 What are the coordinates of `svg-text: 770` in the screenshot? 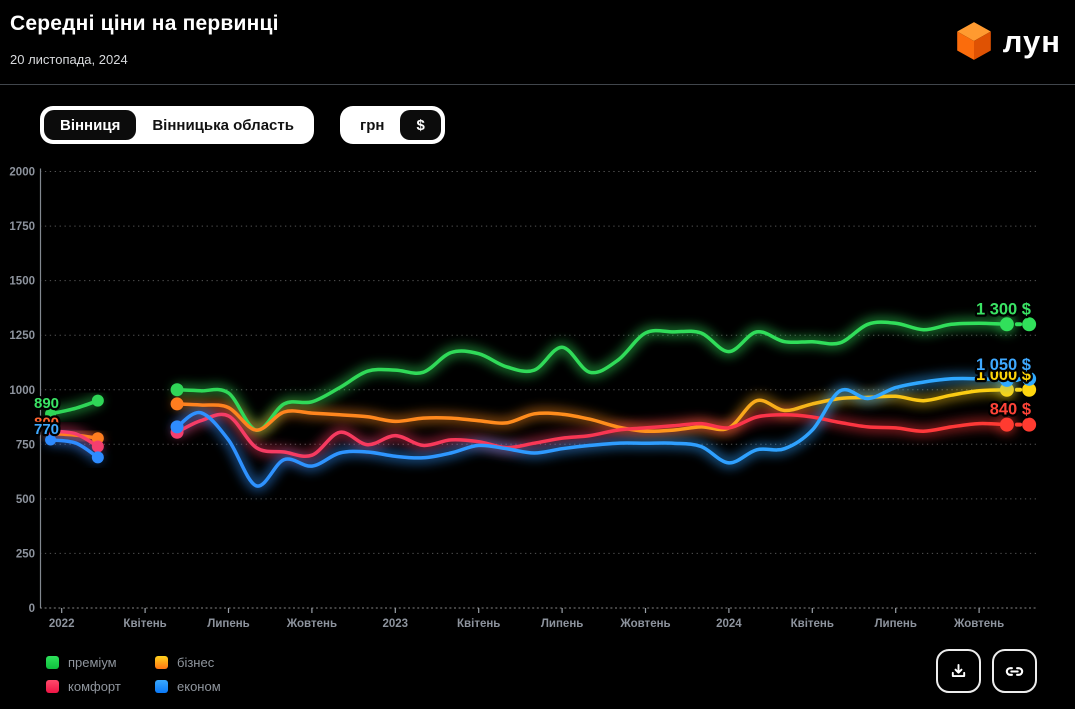 It's located at (46, 429).